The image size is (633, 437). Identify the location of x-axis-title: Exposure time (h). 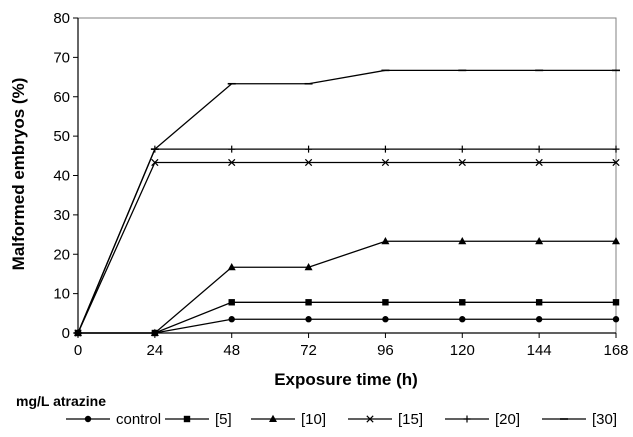
(346, 379).